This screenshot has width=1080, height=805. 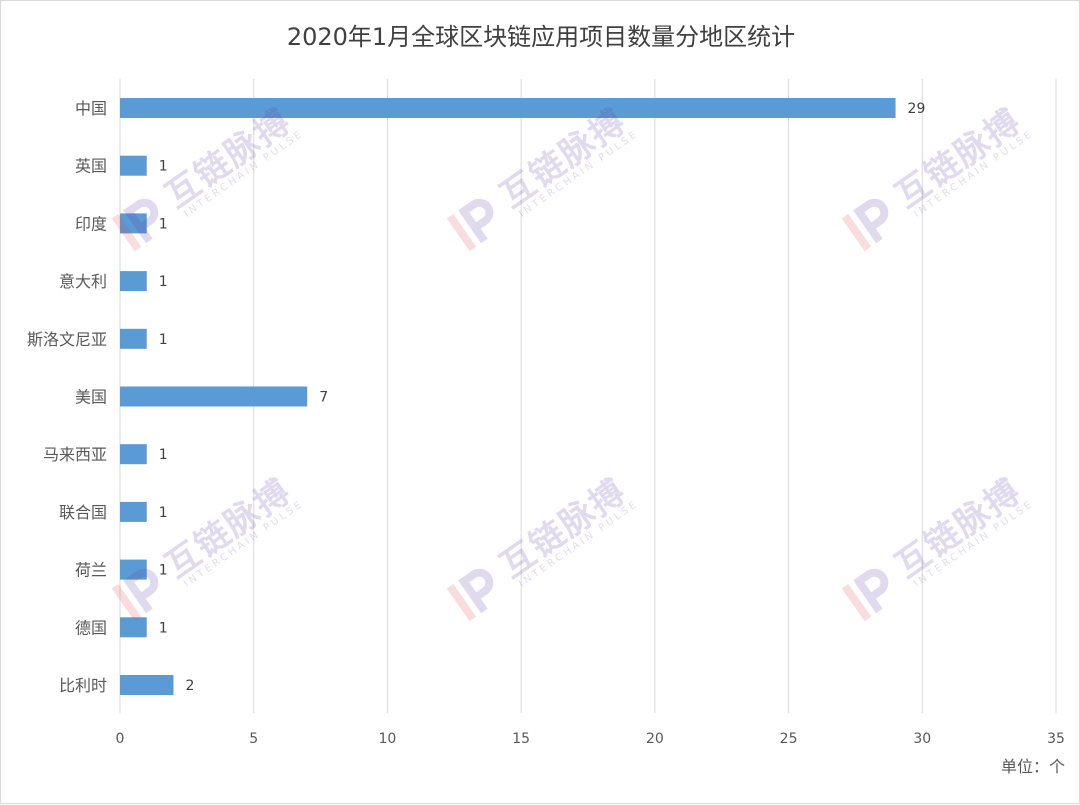 What do you see at coordinates (917, 109) in the screenshot?
I see `data-label: 29` at bounding box center [917, 109].